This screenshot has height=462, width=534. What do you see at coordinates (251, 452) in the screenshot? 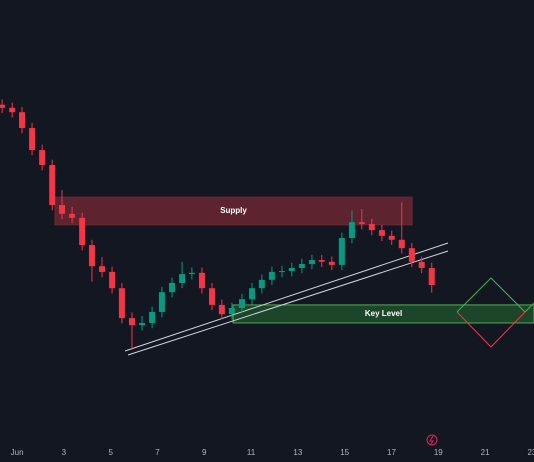
I see `x-tick-label: 11` at bounding box center [251, 452].